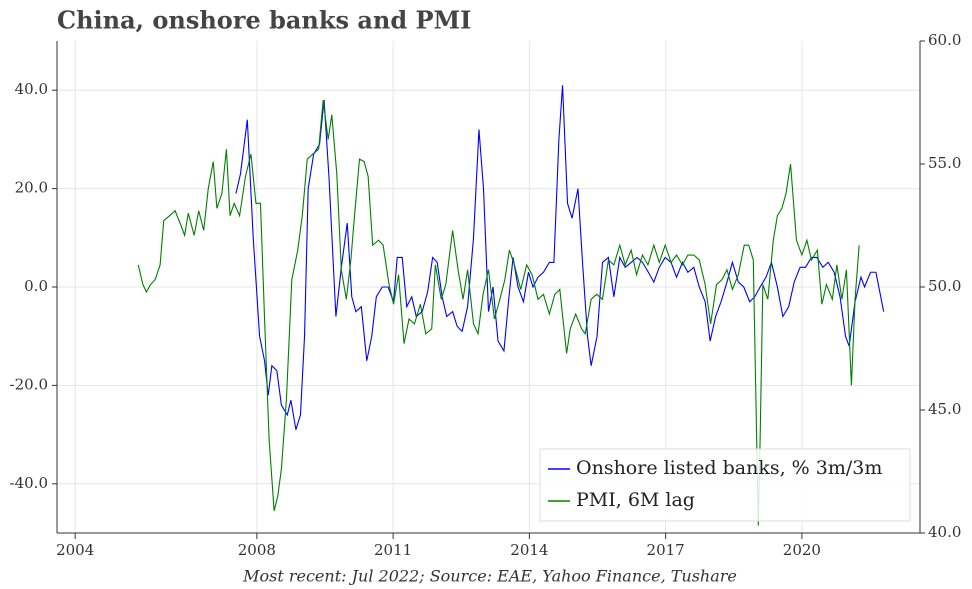 The image size is (972, 589). Describe the element at coordinates (264, 20) in the screenshot. I see `chart-title: China, onshore banks and PMI` at that location.